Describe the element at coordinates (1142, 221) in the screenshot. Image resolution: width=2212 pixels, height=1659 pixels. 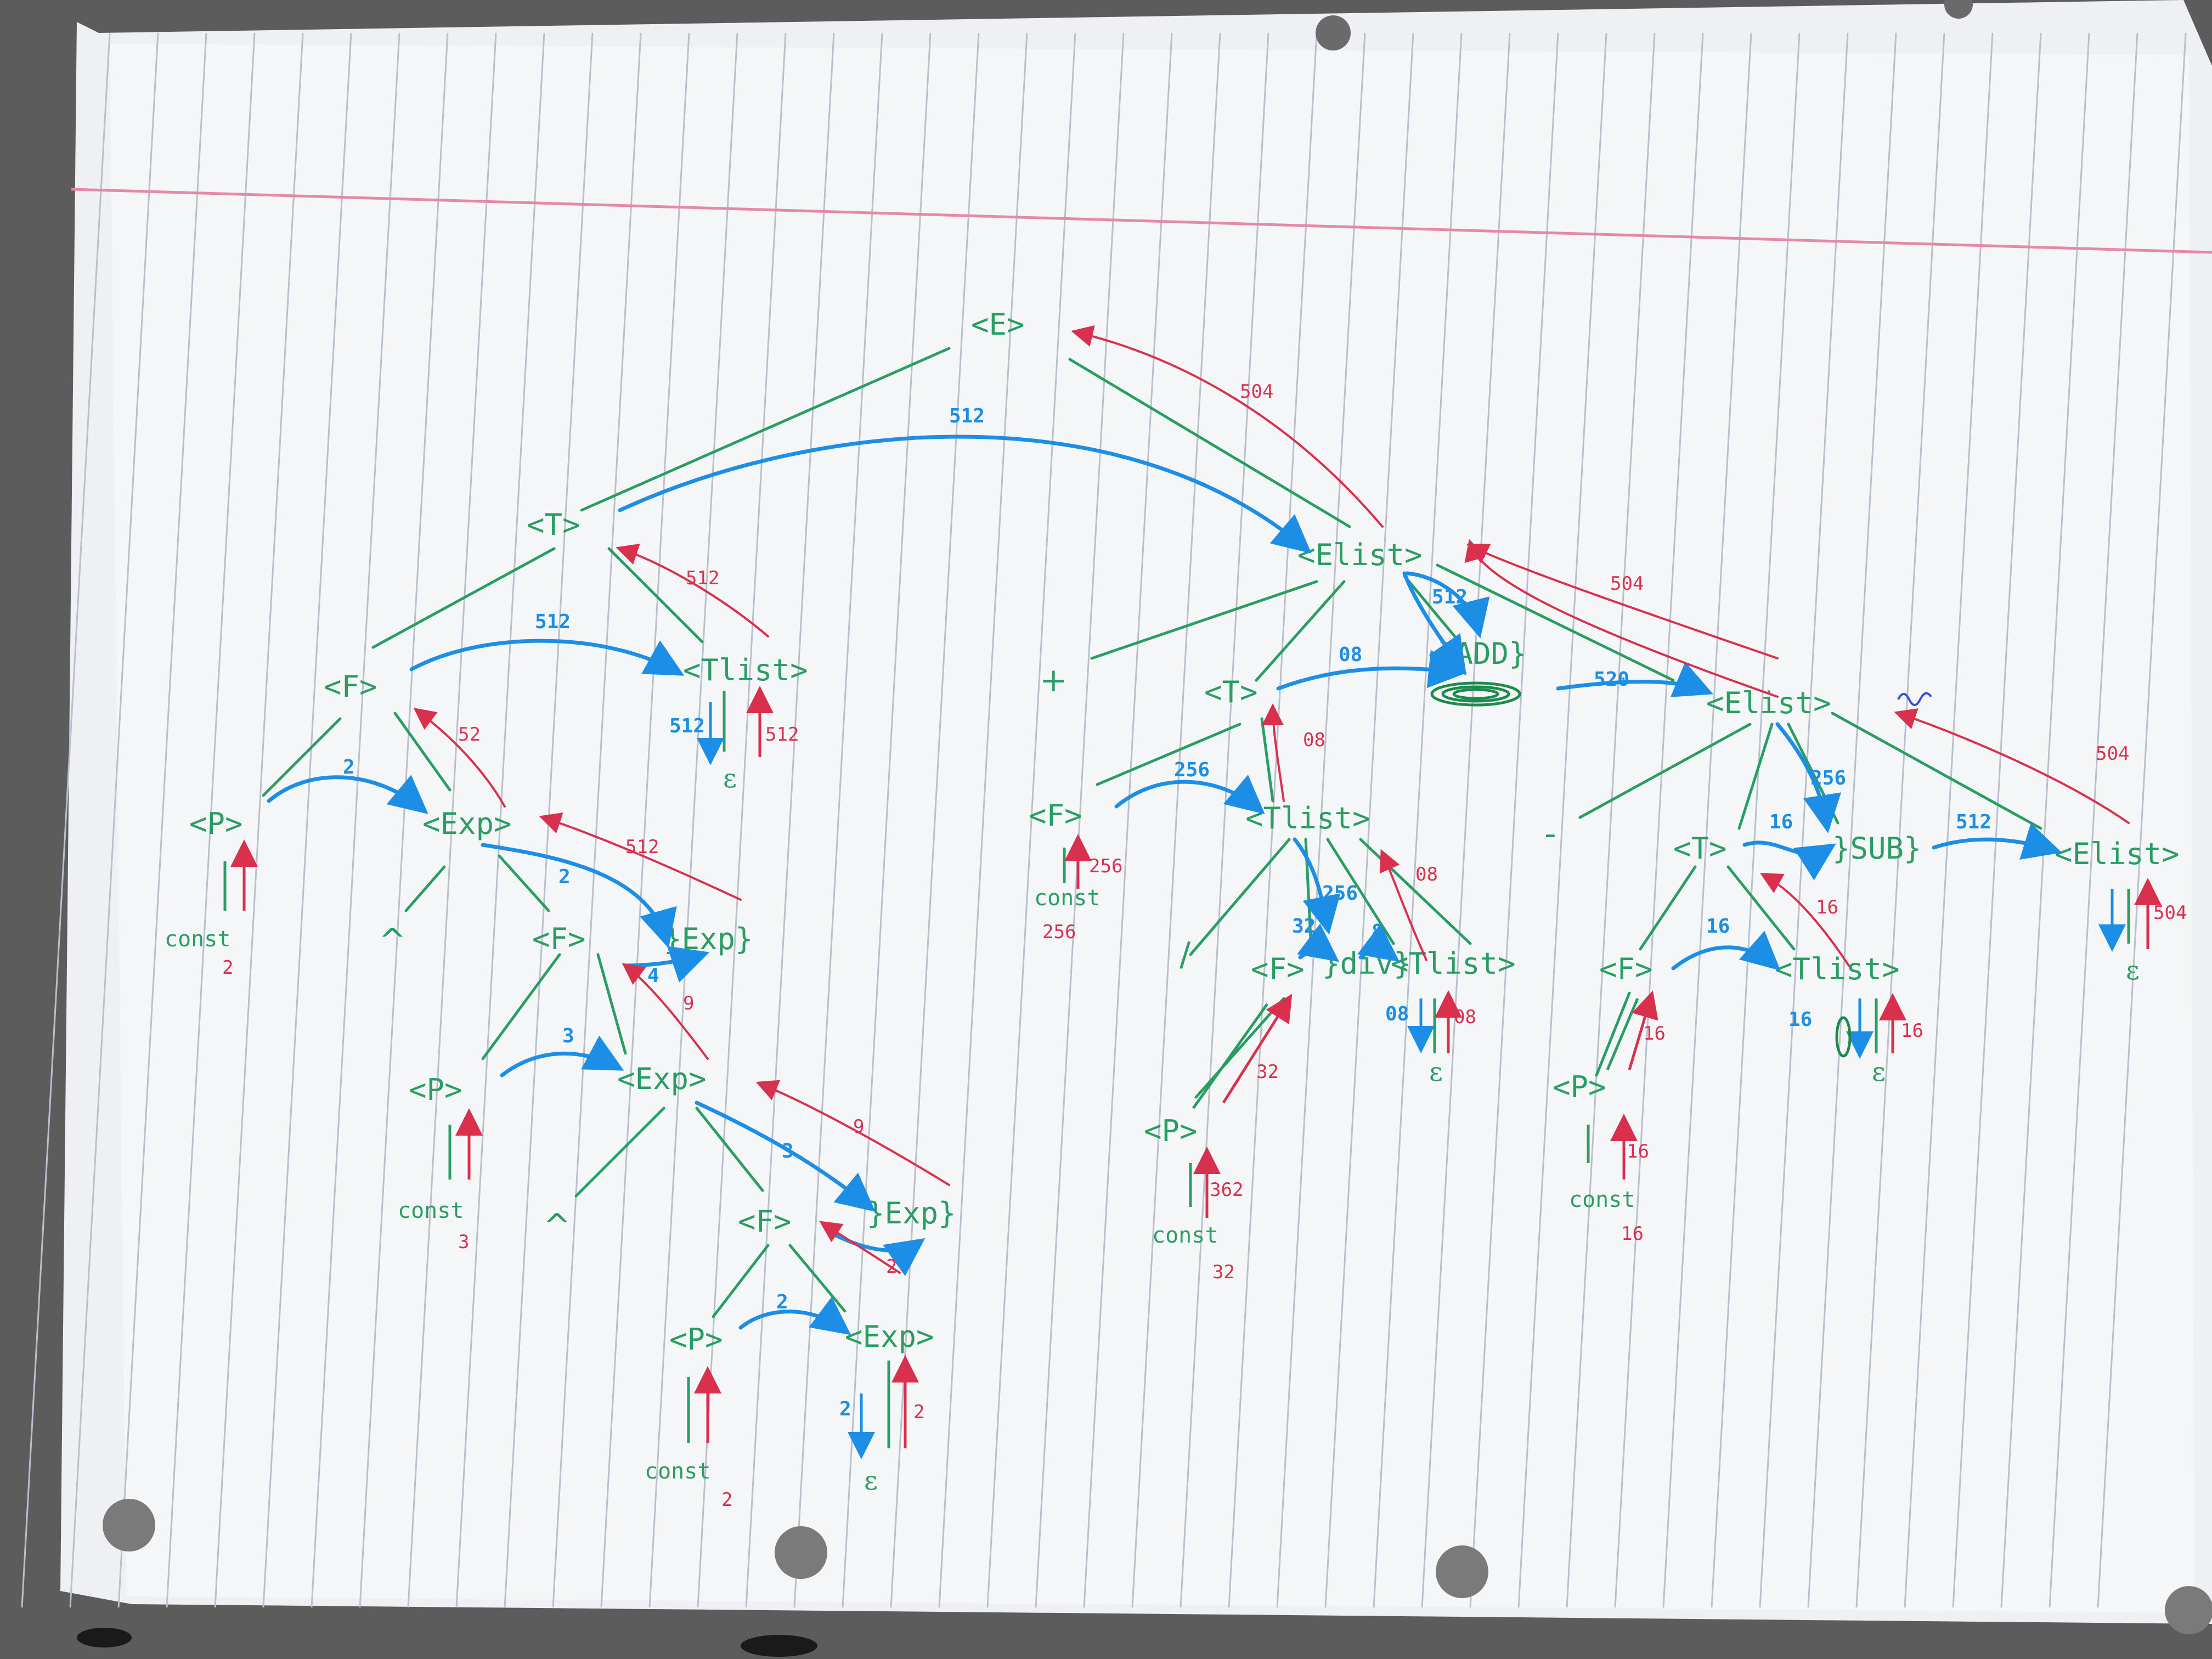
I see `margin-line` at that location.